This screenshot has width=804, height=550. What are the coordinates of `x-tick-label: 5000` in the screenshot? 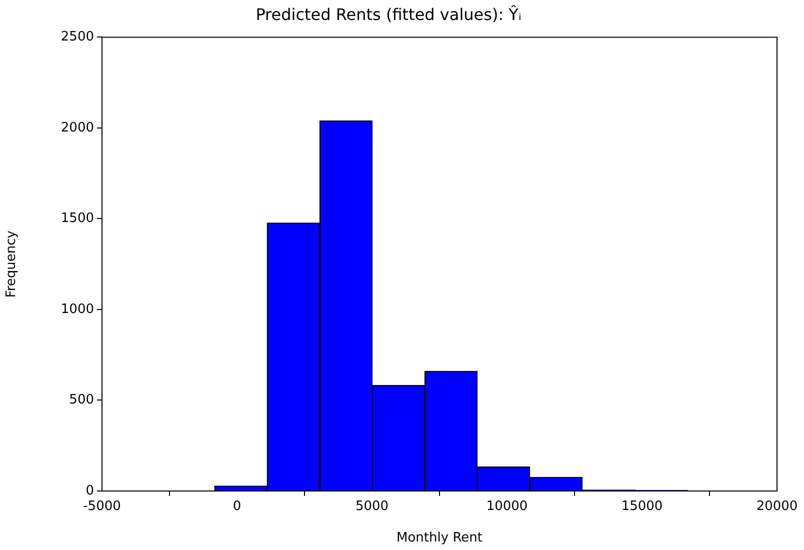 It's located at (372, 506).